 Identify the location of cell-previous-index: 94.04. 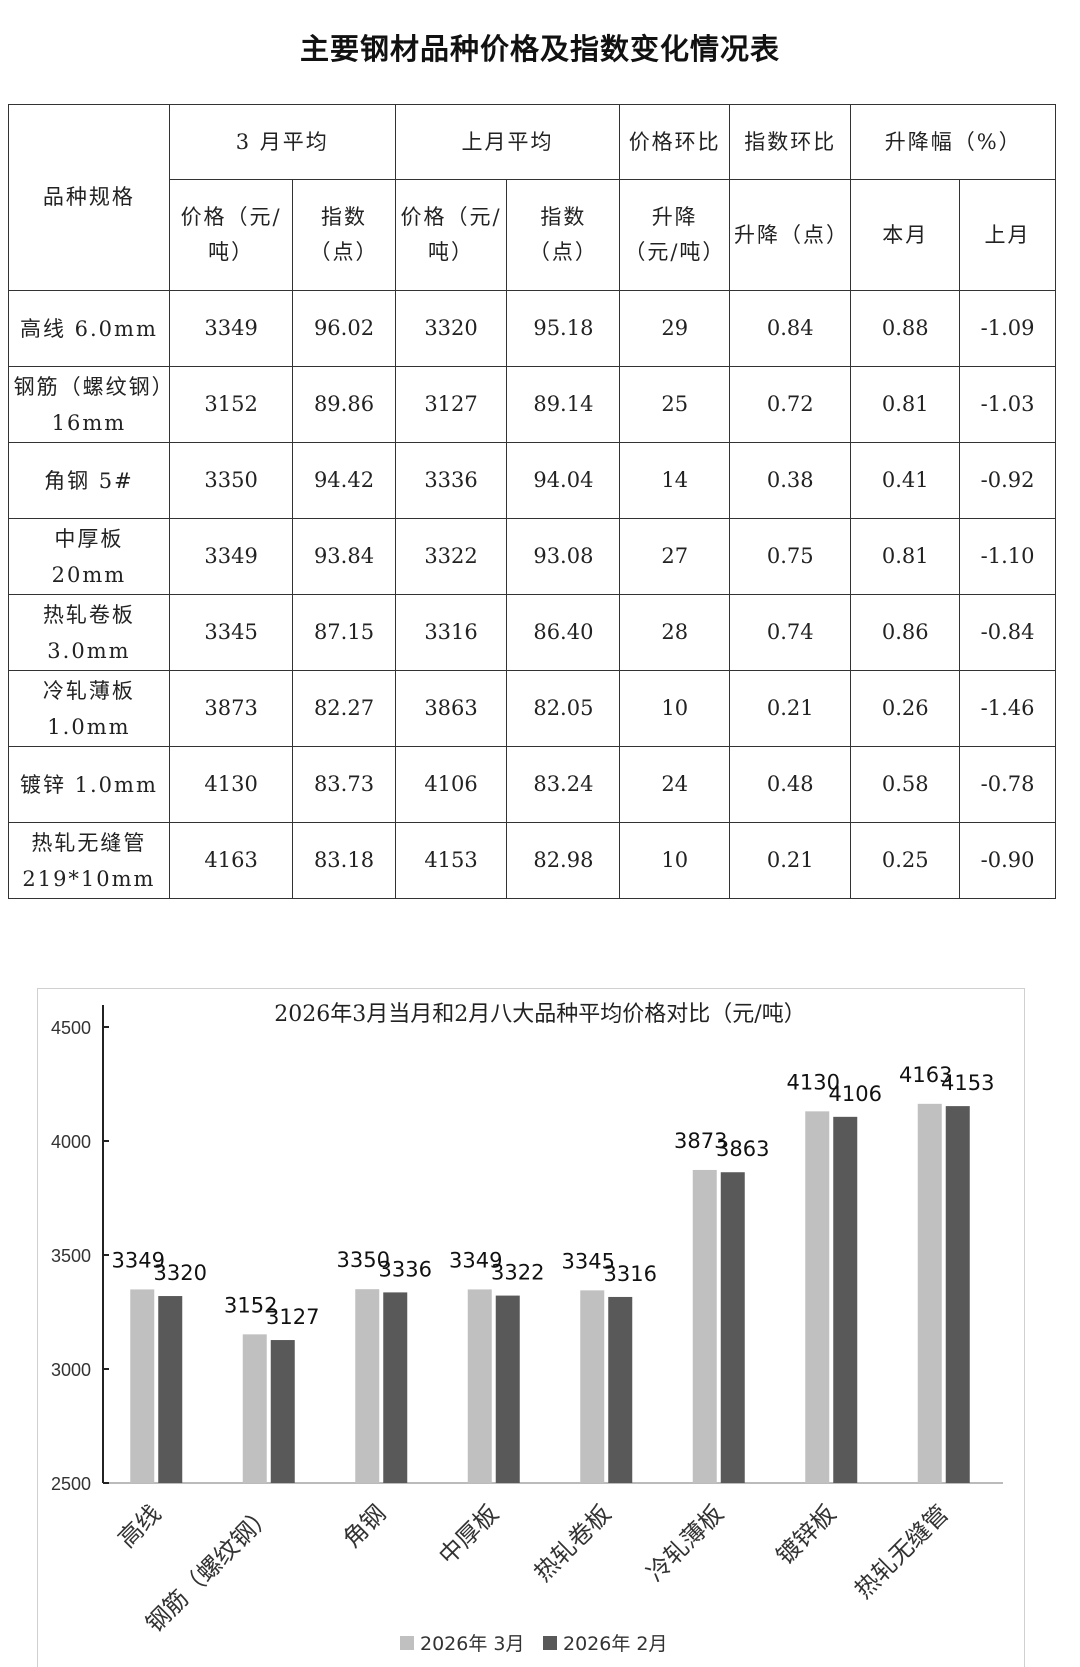
(563, 480).